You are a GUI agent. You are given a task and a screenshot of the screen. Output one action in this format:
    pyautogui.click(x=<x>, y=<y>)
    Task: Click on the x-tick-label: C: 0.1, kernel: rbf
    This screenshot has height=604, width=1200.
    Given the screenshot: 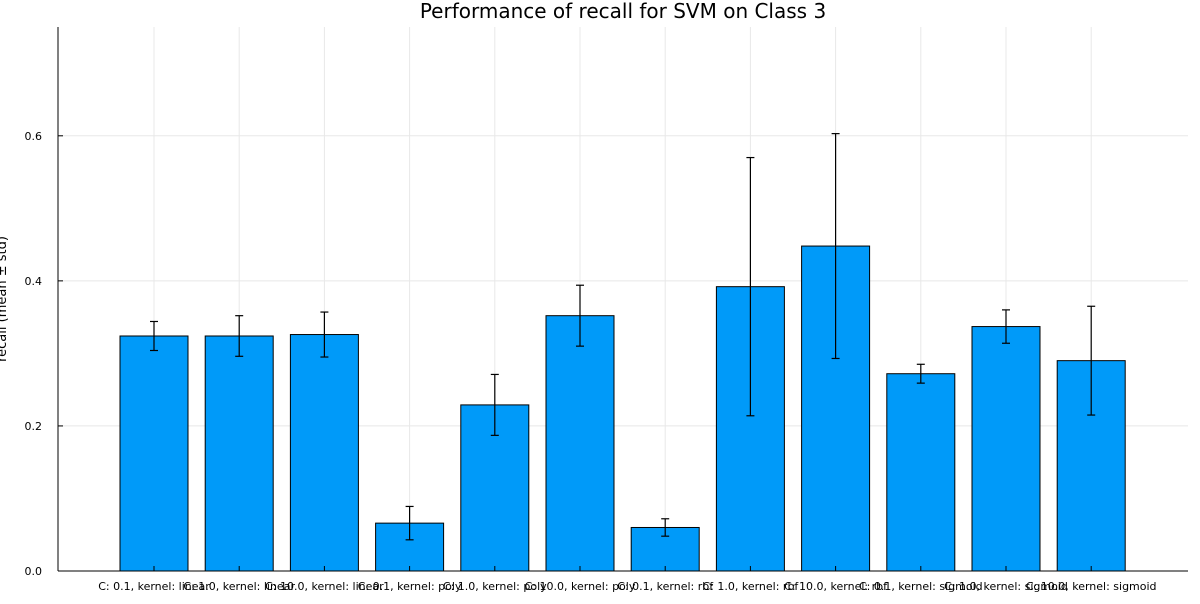 What is the action you would take?
    pyautogui.click(x=665, y=586)
    